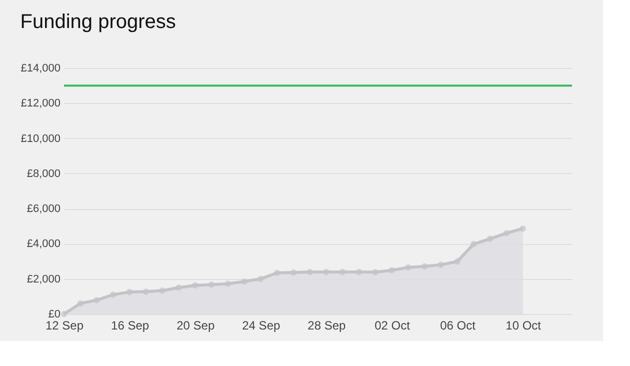  Describe the element at coordinates (54, 314) in the screenshot. I see `y-tick-label: £0` at that location.